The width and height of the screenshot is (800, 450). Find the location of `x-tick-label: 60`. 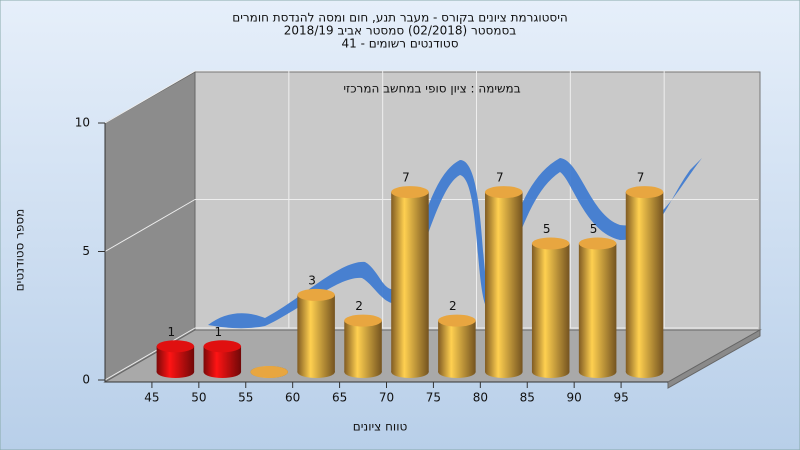

x-tick-label: 60 is located at coordinates (292, 398).